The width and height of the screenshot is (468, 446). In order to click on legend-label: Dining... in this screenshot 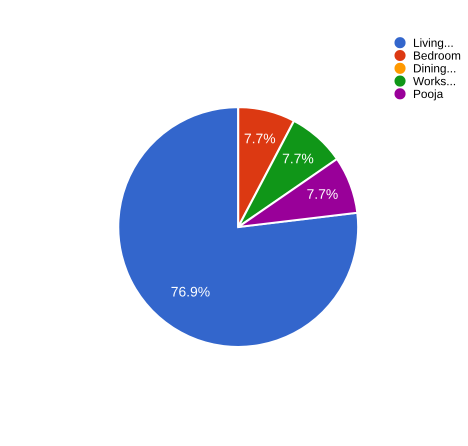, I will do `click(435, 69)`.